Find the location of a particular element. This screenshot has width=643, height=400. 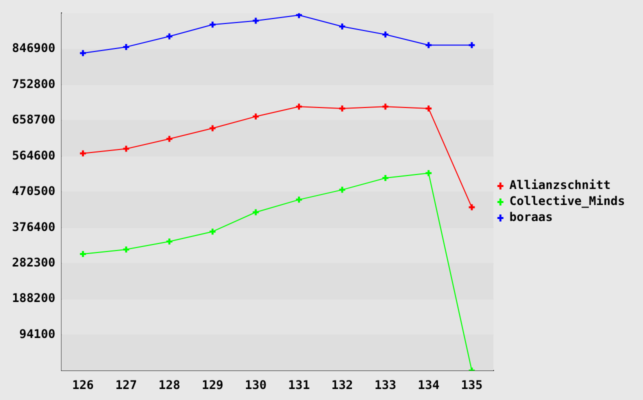

x-tick-label: 127 is located at coordinates (126, 385).